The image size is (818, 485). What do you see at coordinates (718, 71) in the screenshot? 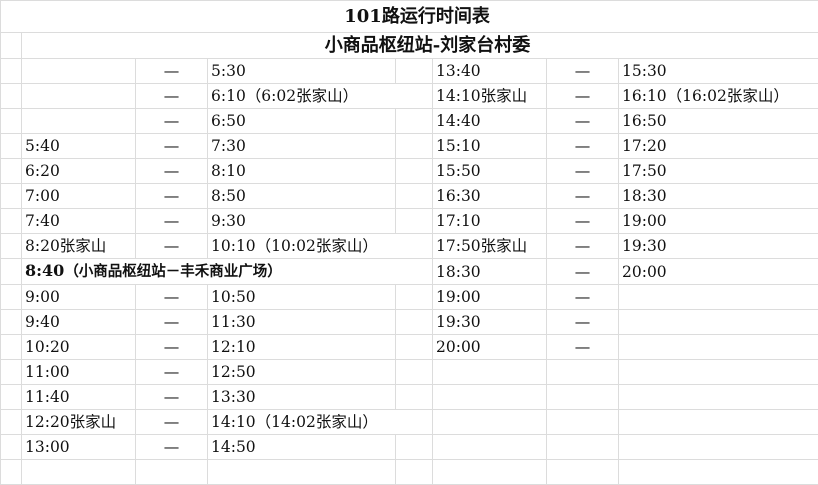
I see `departure-time: 15:30` at bounding box center [718, 71].